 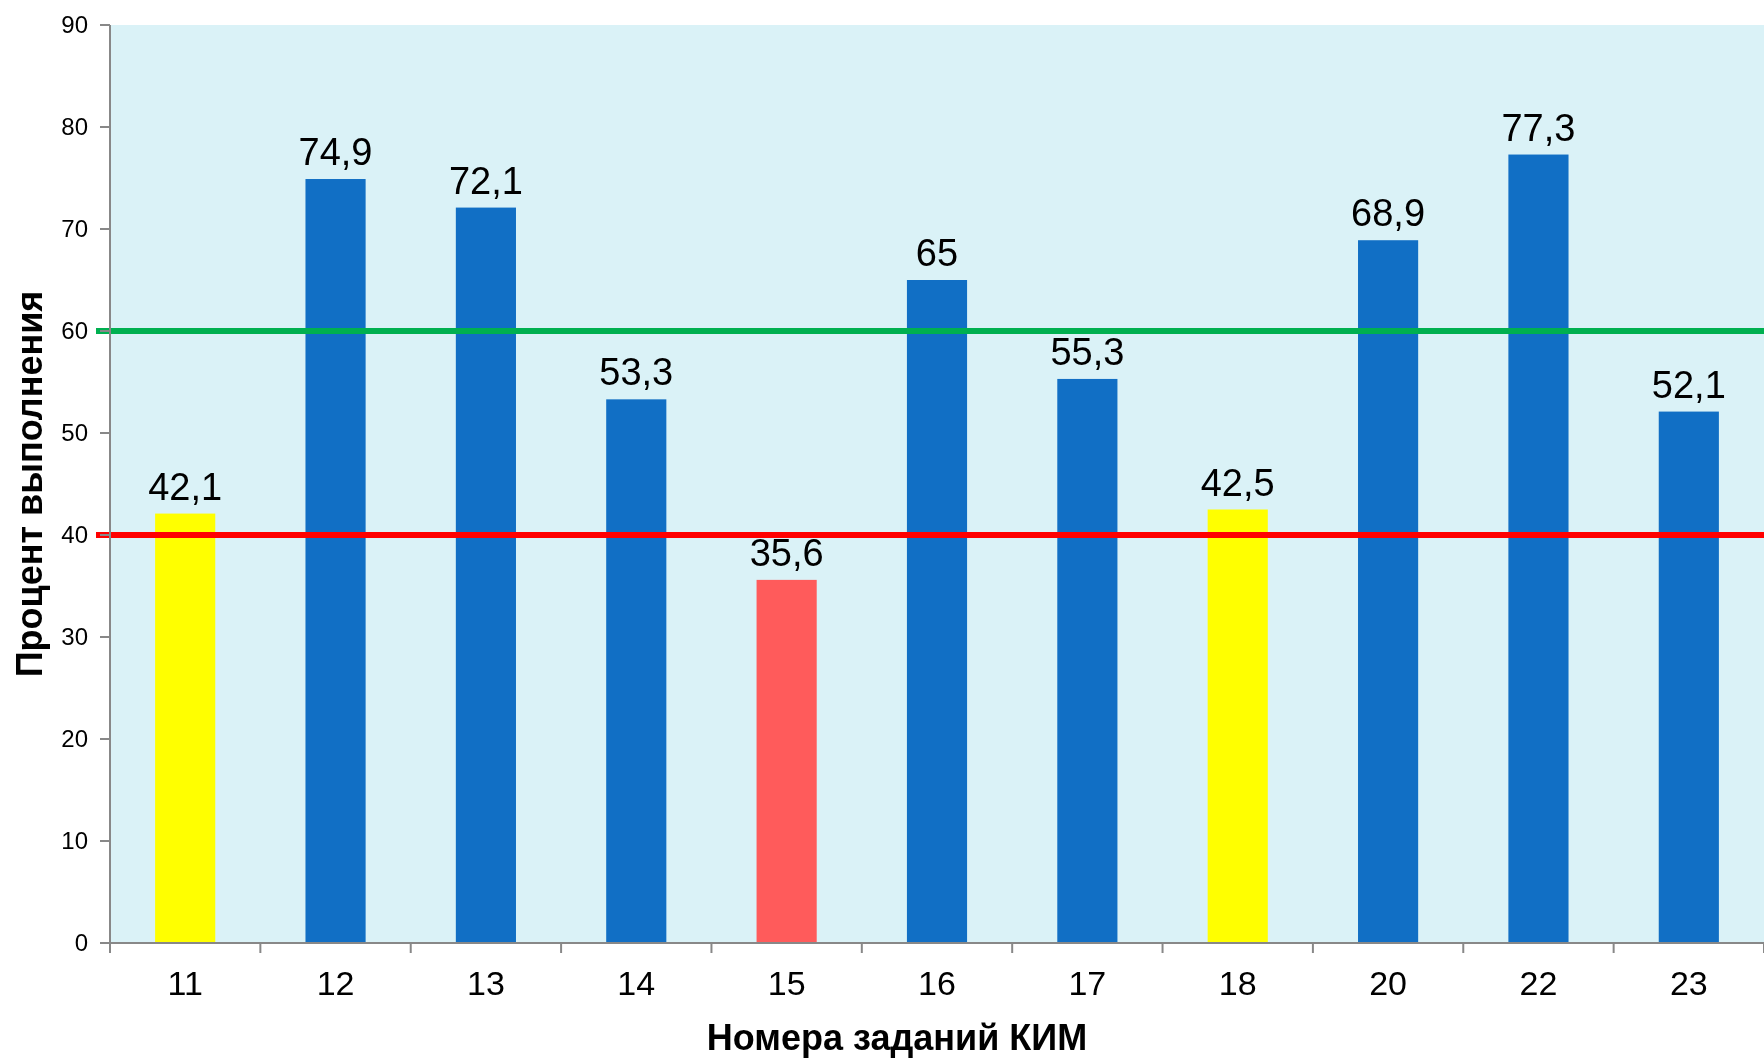 What do you see at coordinates (1087, 351) in the screenshot?
I see `data-label: 55,3` at bounding box center [1087, 351].